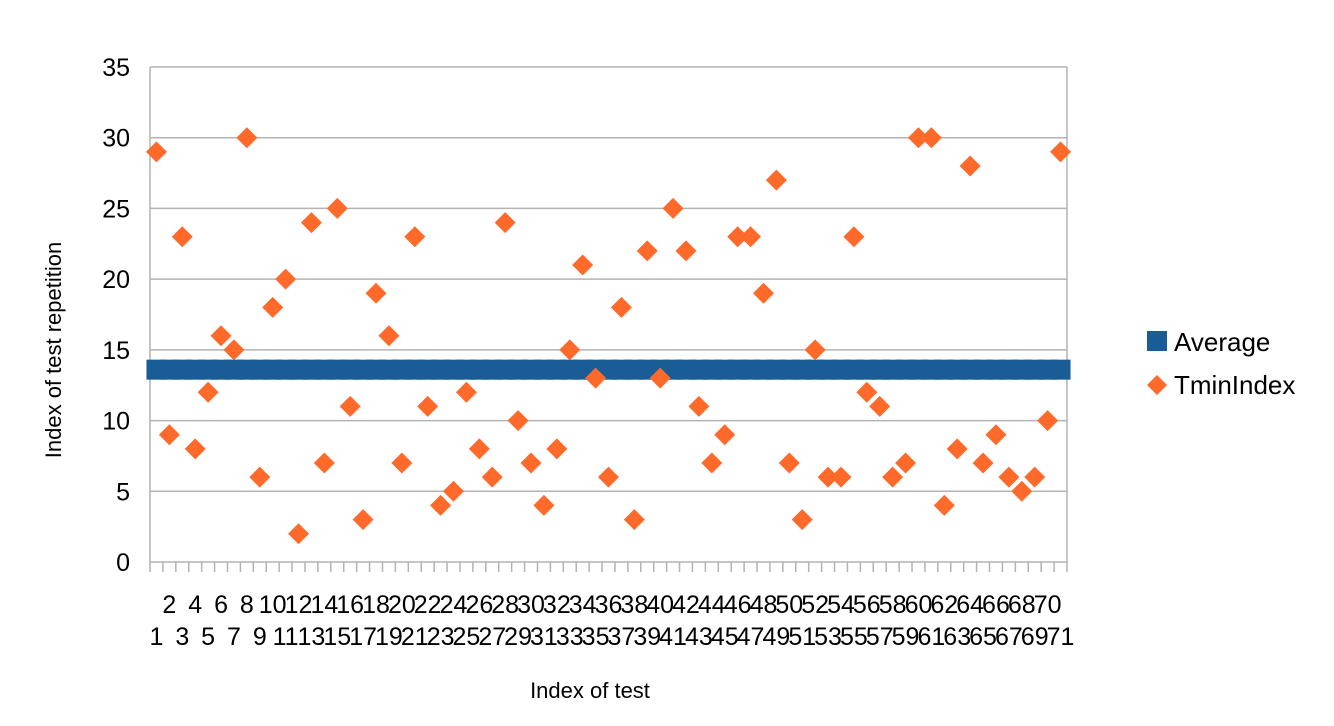  What do you see at coordinates (337, 637) in the screenshot?
I see `x-tick-label: 15` at bounding box center [337, 637].